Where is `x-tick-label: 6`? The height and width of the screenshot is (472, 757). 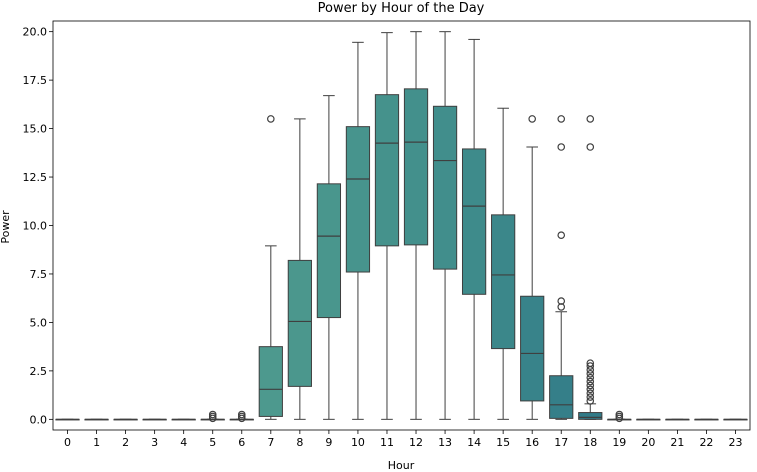
x-tick-label: 6 is located at coordinates (241, 442).